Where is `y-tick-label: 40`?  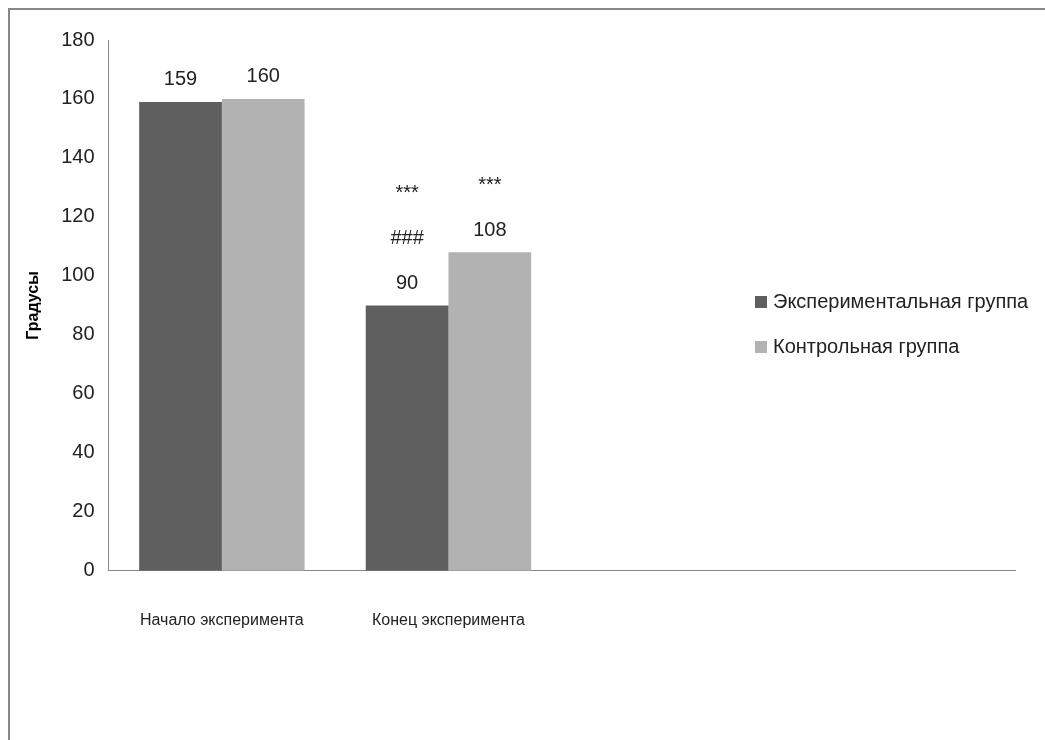 y-tick-label: 40 is located at coordinates (83, 451).